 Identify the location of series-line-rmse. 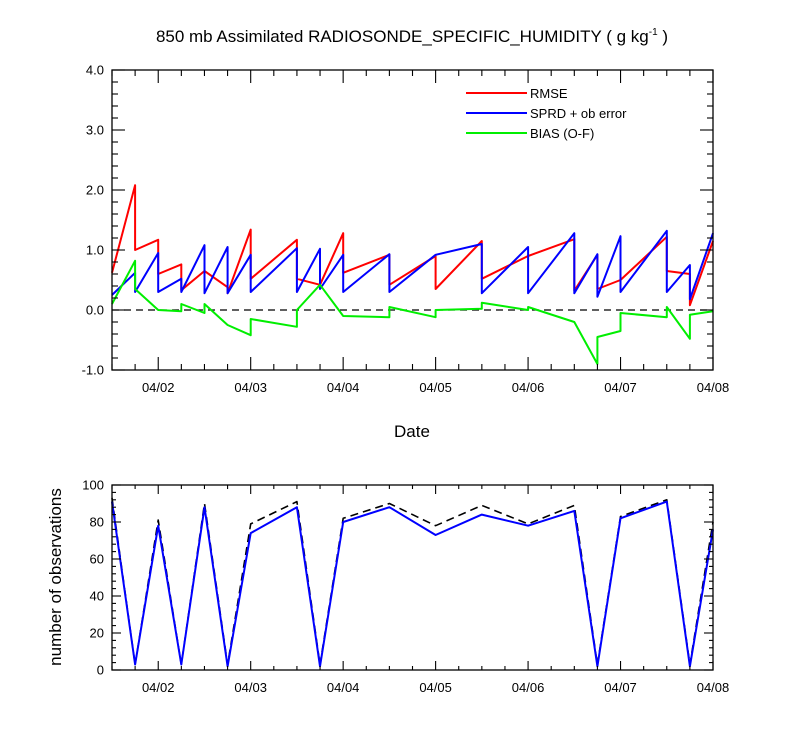
(412, 245).